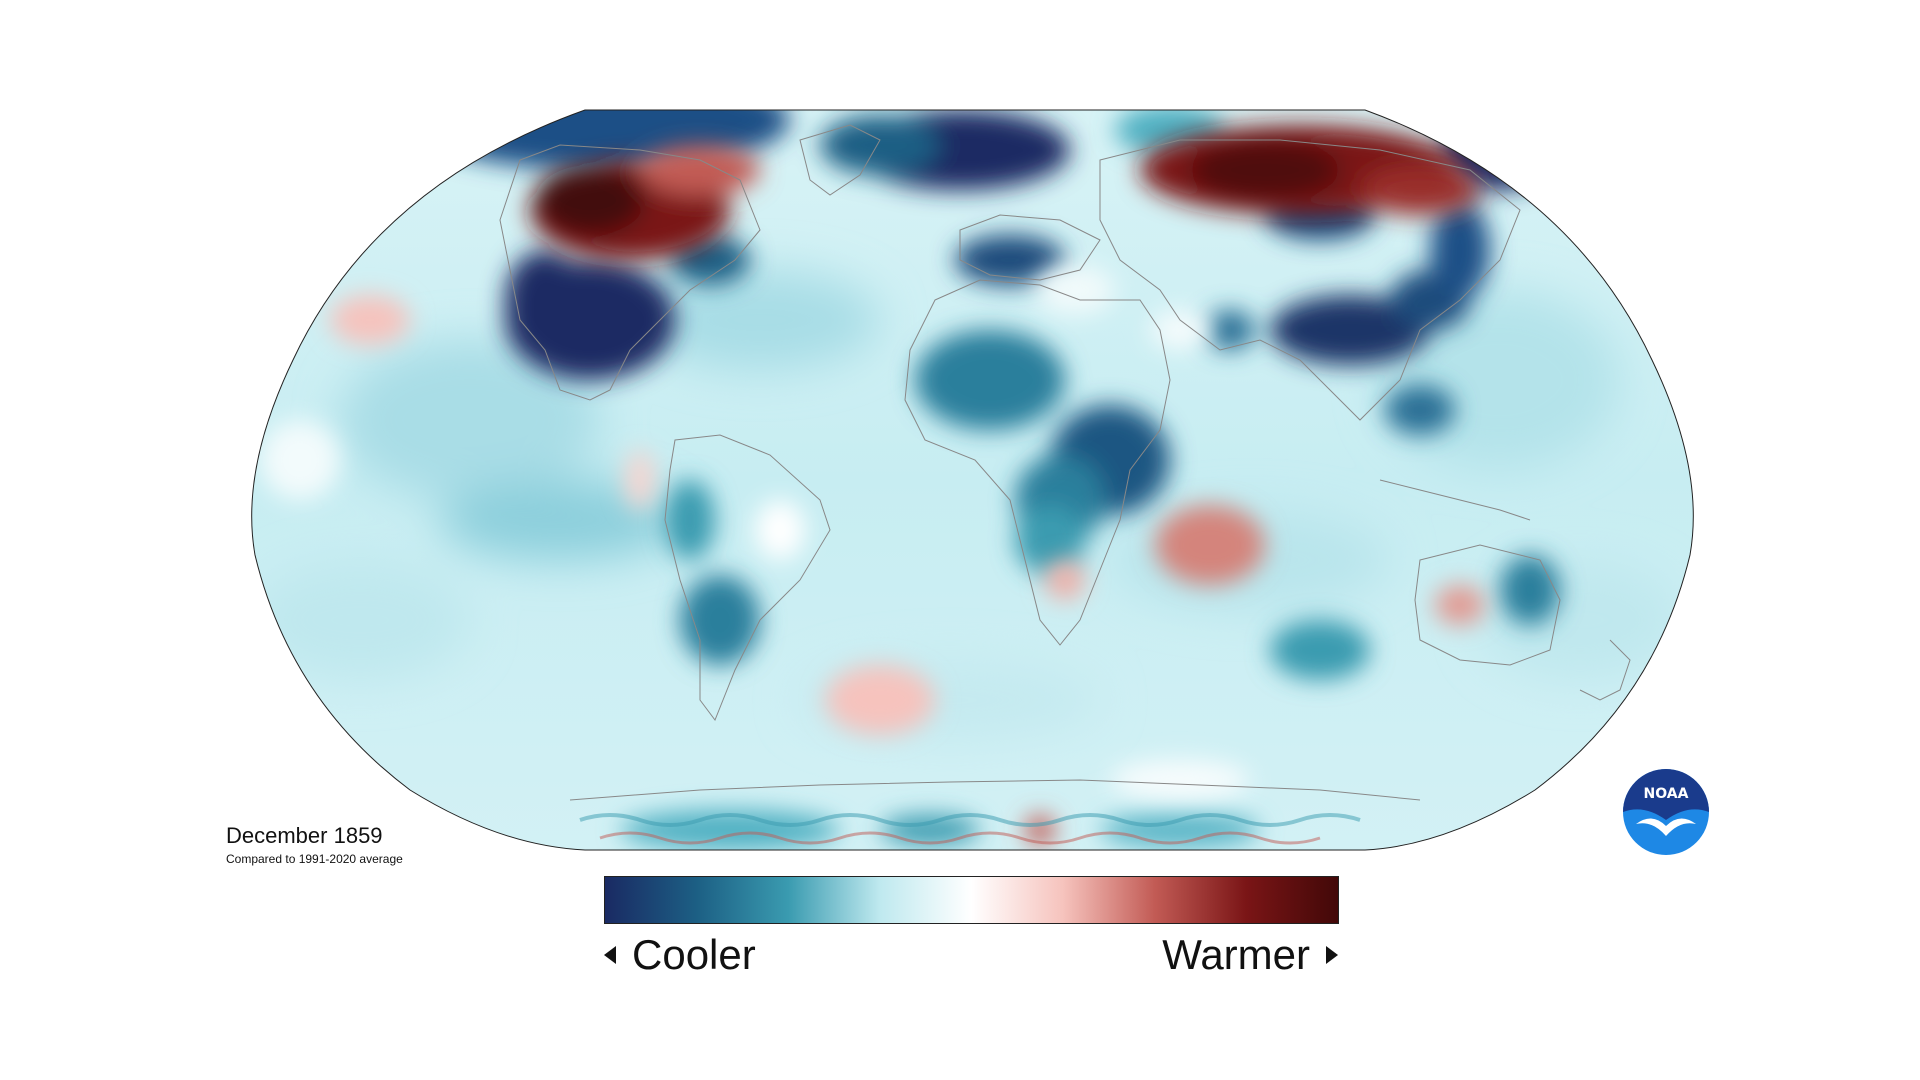  What do you see at coordinates (304, 835) in the screenshot?
I see `caption-title: December 1859` at bounding box center [304, 835].